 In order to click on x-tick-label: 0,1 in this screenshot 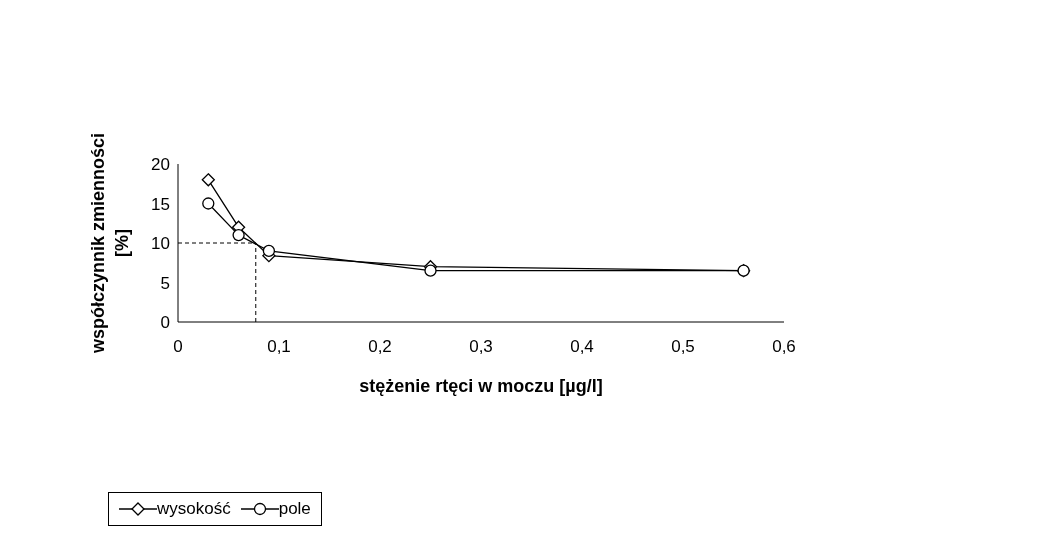, I will do `click(279, 347)`.